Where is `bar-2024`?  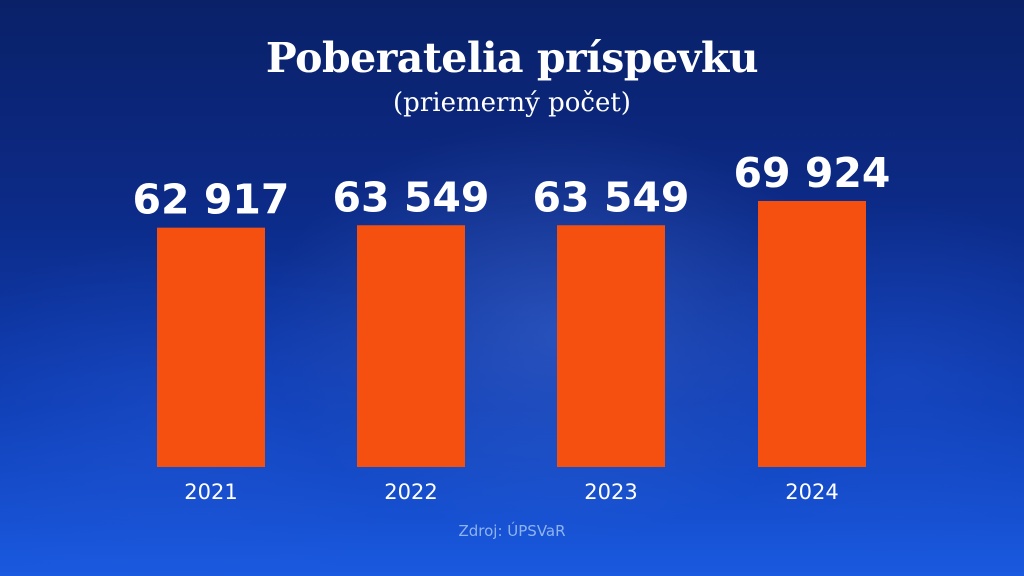
bar-2024 is located at coordinates (812, 334).